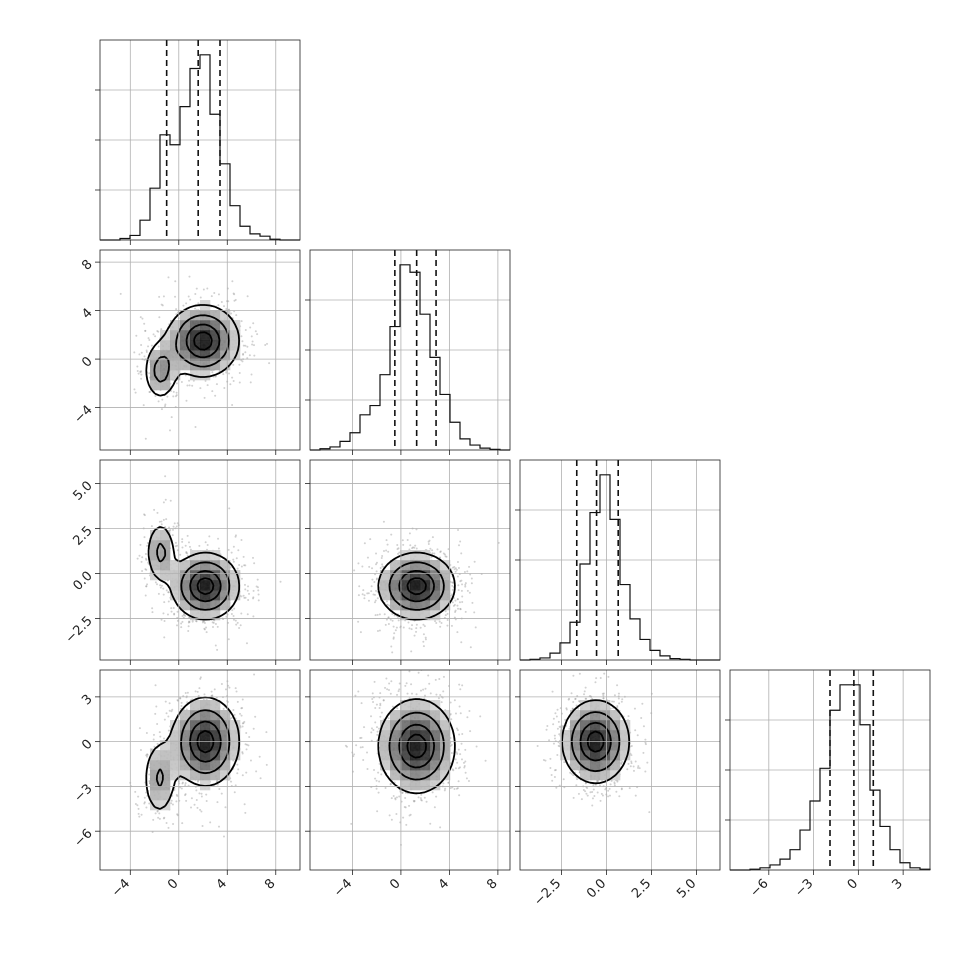 The image size is (970, 970). Describe the element at coordinates (200, 350) in the screenshot. I see `panel-frame` at that location.